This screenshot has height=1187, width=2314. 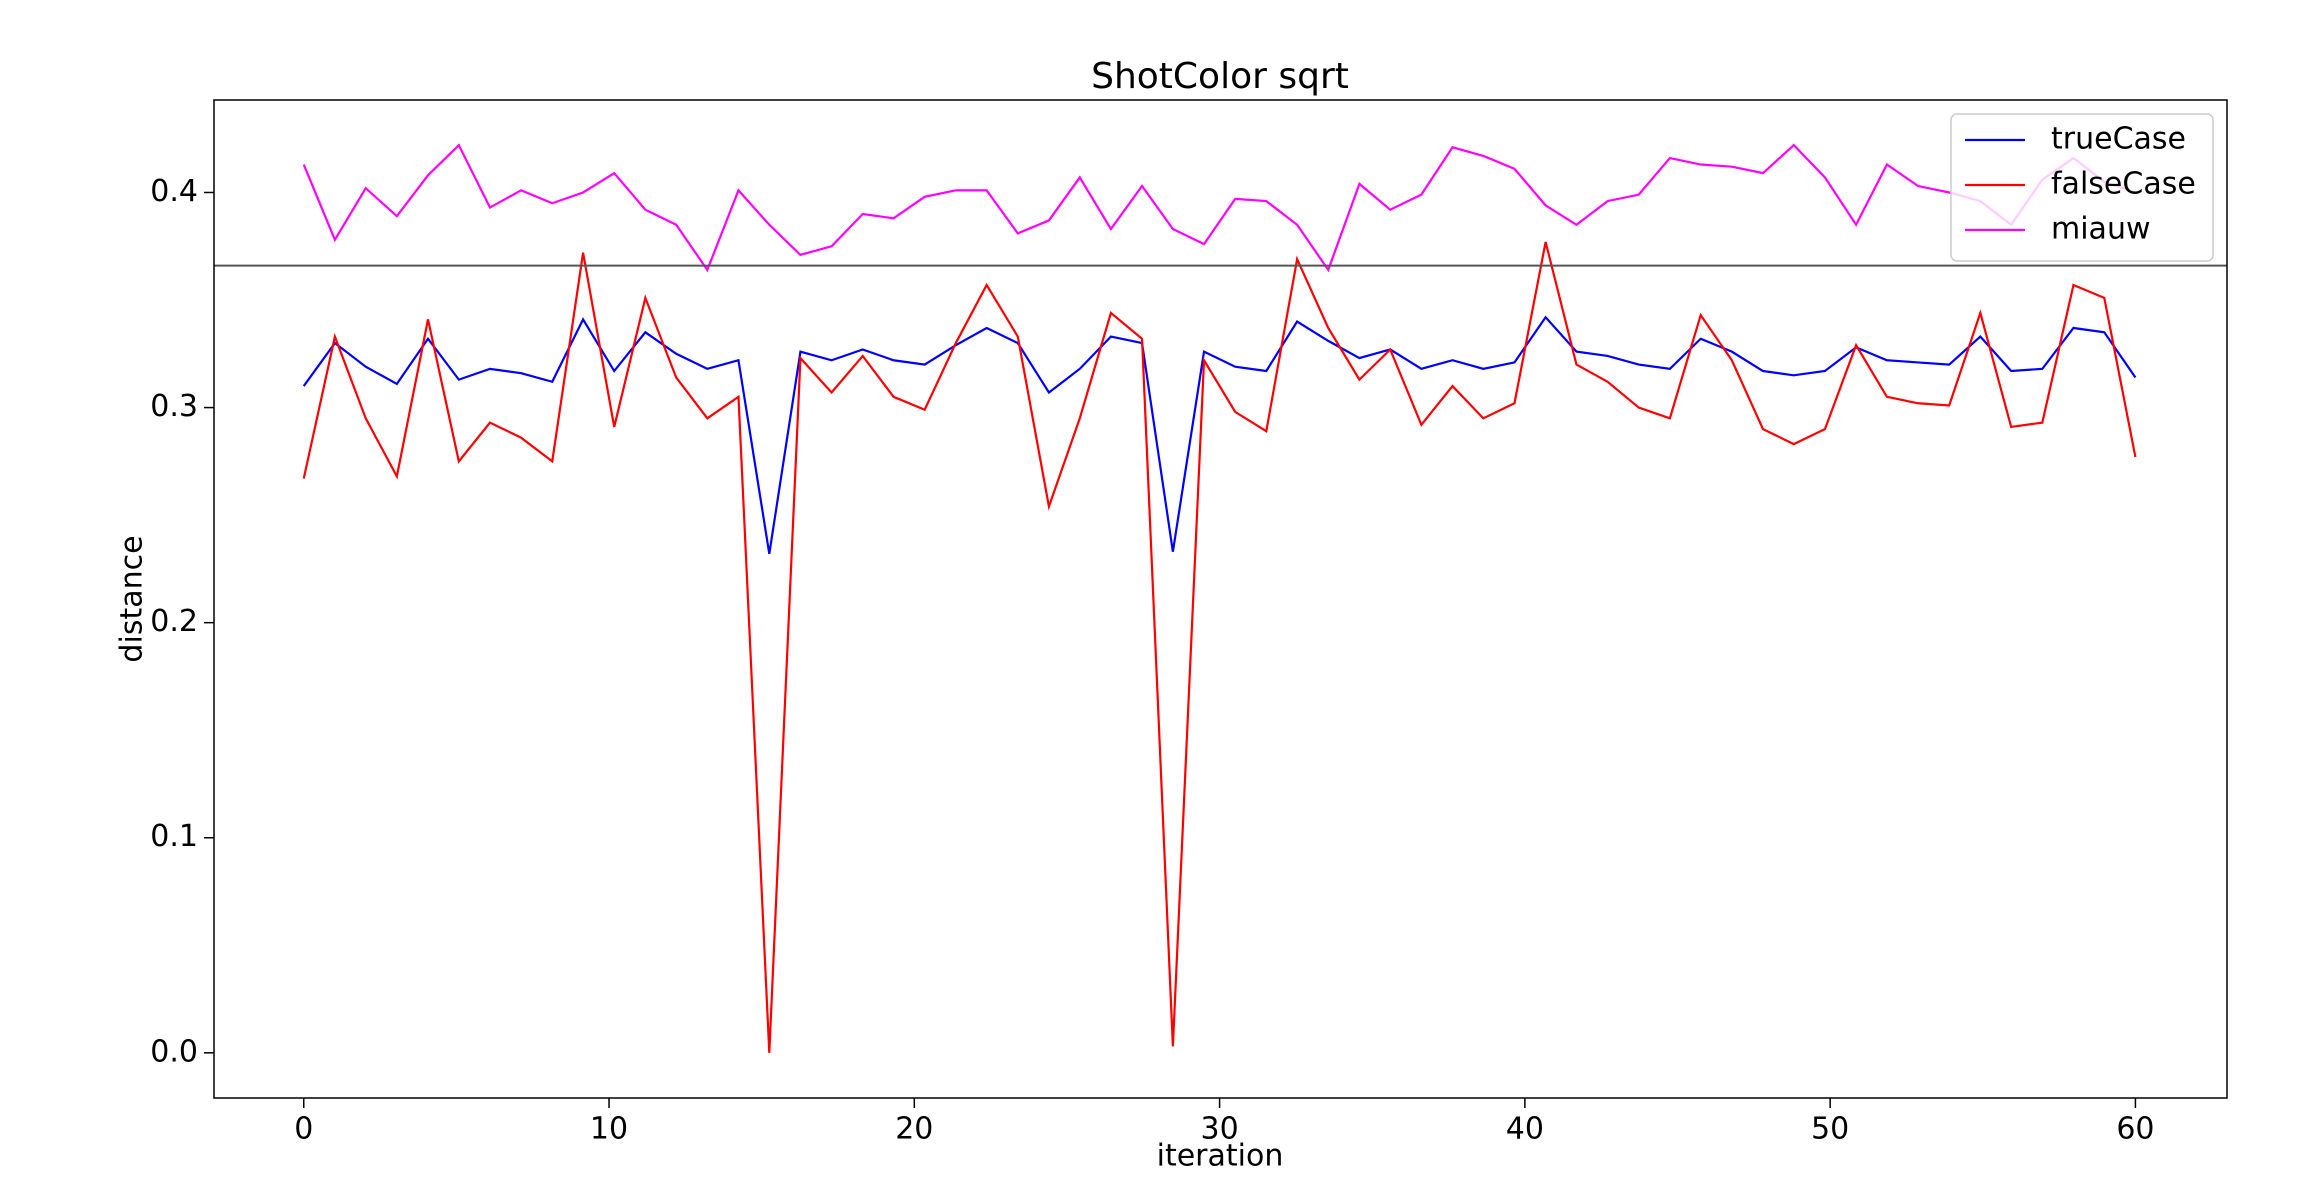 I want to click on legend-label: miauw, so click(x=2101, y=229).